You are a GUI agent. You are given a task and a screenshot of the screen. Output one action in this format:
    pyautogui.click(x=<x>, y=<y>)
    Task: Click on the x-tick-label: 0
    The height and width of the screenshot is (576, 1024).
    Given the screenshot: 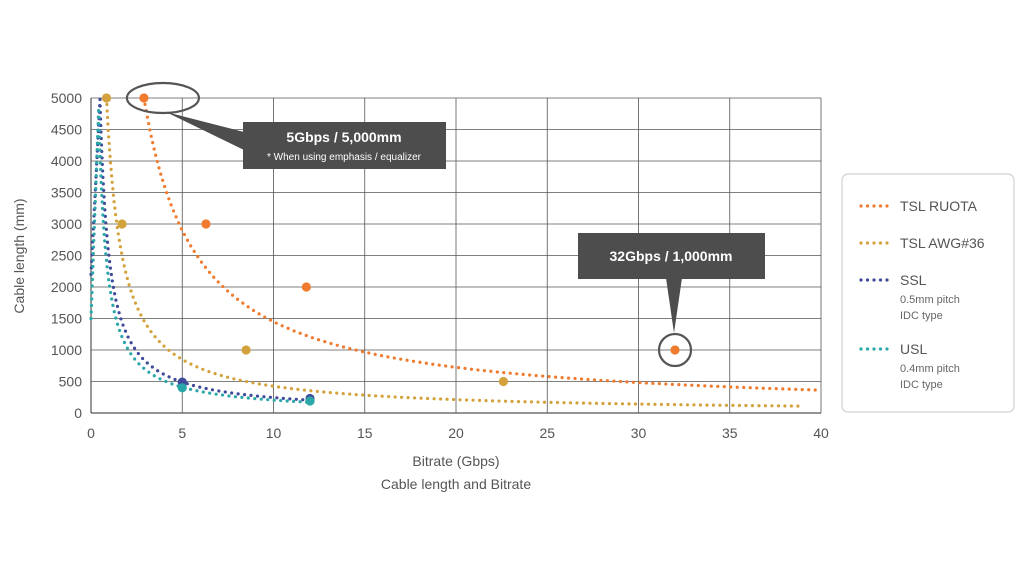 What is the action you would take?
    pyautogui.click(x=91, y=433)
    